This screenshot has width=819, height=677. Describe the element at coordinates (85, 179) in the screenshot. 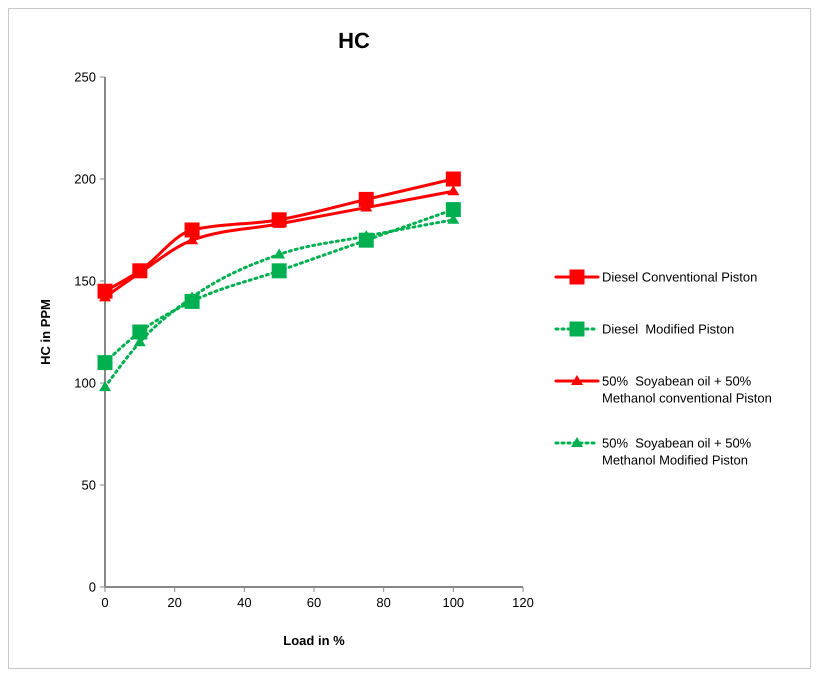

I see `y-tick-label: 200` at that location.